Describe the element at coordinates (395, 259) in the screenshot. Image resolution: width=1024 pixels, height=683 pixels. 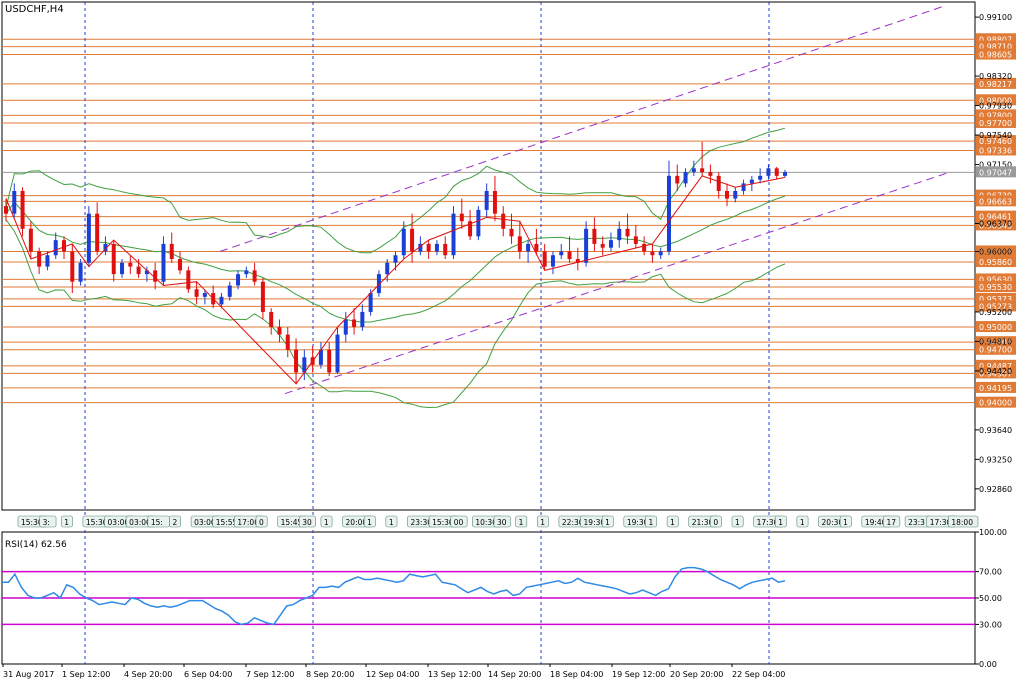
I see `bollinger-middle` at that location.